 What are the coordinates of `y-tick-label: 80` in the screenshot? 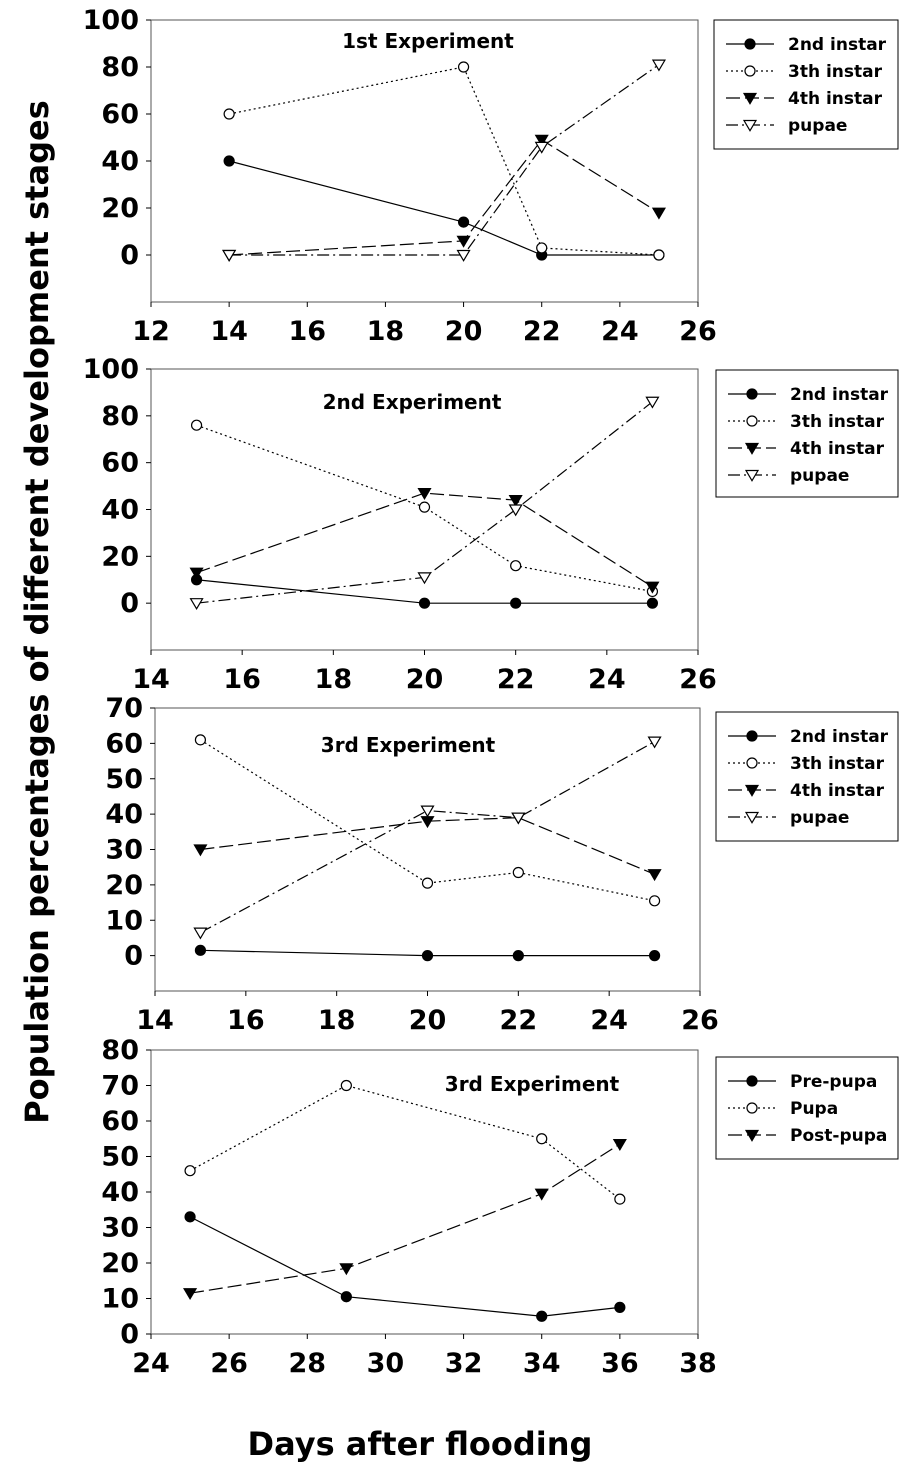 It's located at (120, 1050).